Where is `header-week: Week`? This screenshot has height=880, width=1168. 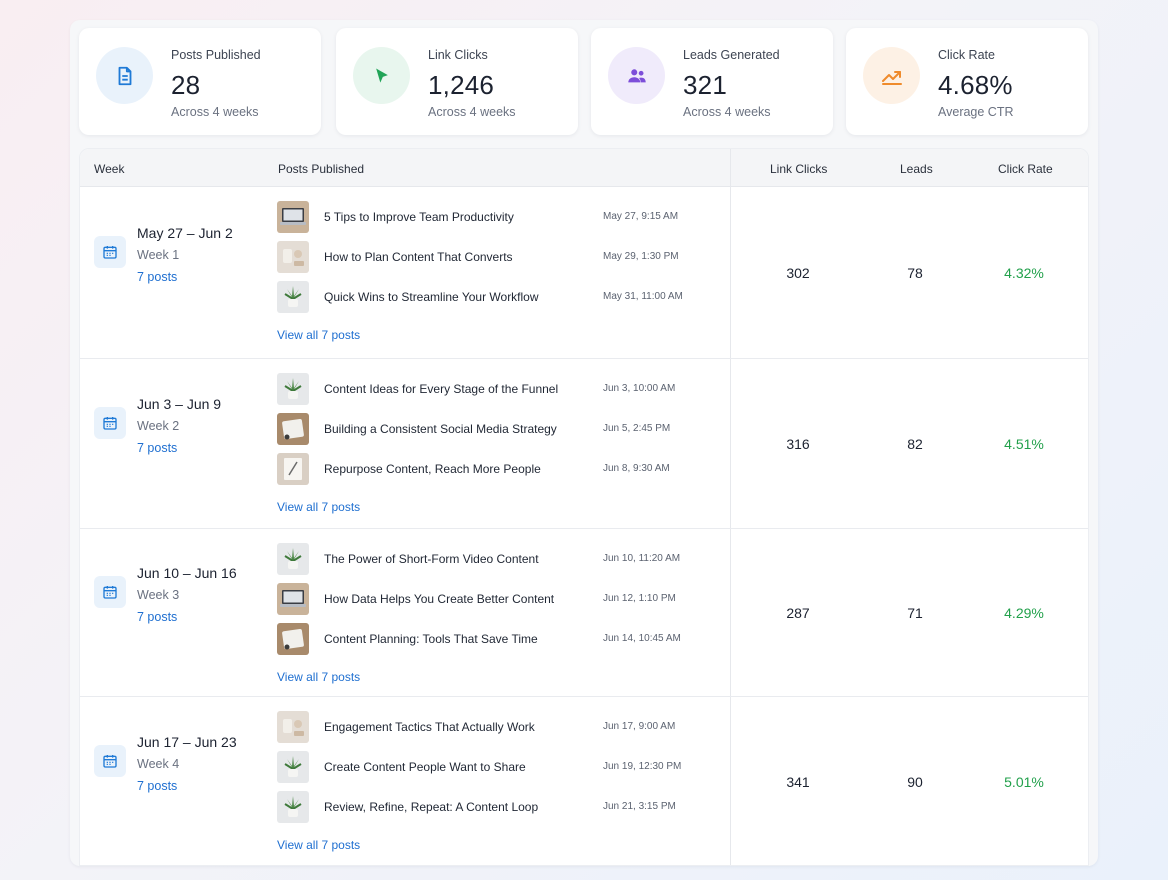 header-week: Week is located at coordinates (109, 169).